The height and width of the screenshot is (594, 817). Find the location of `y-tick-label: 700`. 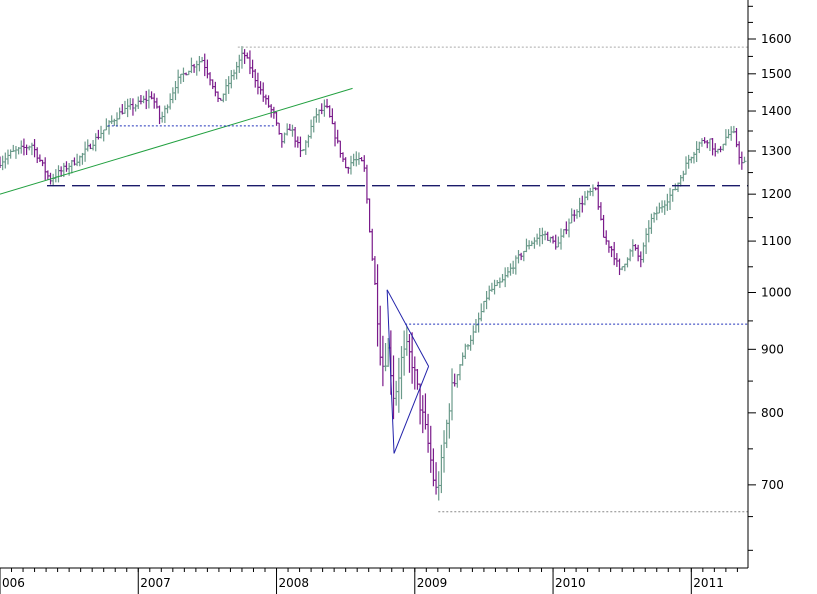

y-tick-label: 700 is located at coordinates (772, 485).